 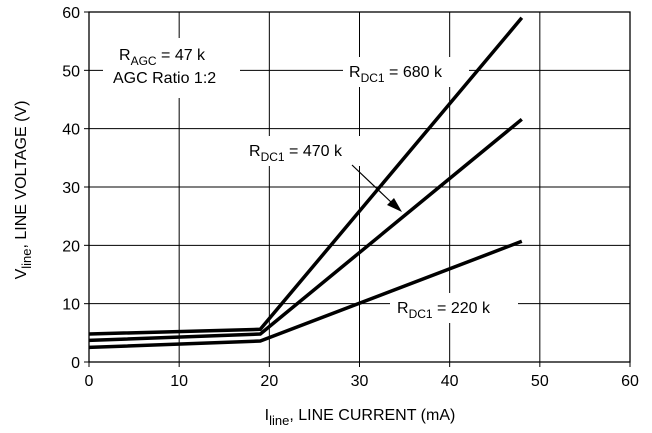 What do you see at coordinates (71, 305) in the screenshot?
I see `y-tick-label: 10` at bounding box center [71, 305].